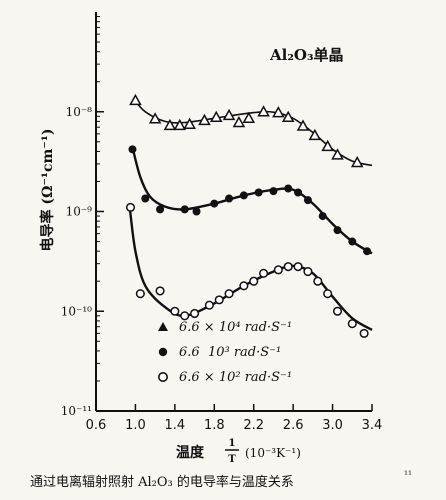 The width and height of the screenshot is (446, 500). I want to click on x-tick-label: 0.6, so click(96, 425).